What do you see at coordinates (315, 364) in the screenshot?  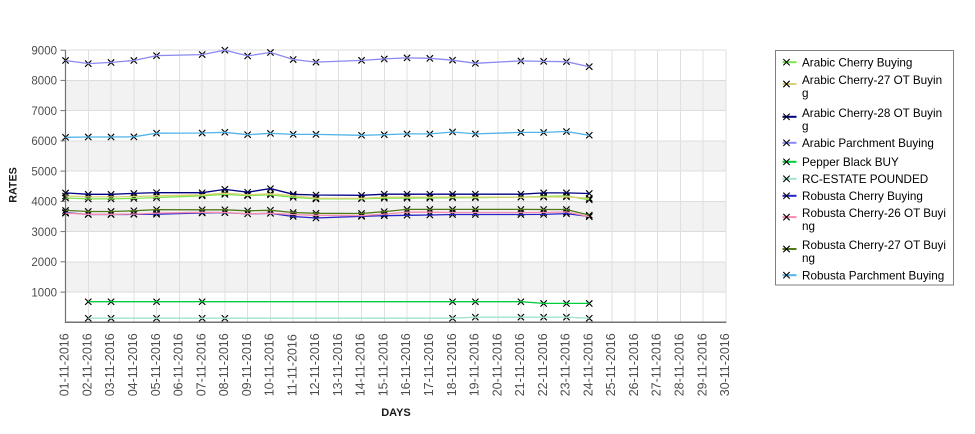 I see `svg-text: 12-11-2016` at bounding box center [315, 364].